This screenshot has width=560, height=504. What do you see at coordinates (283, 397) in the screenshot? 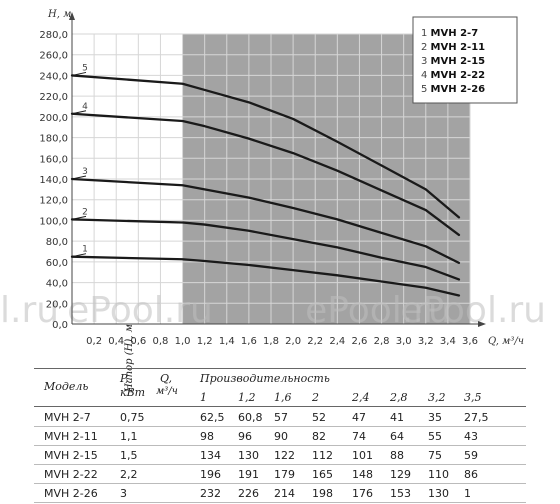
I see `flow-value: 1,6` at bounding box center [283, 397].